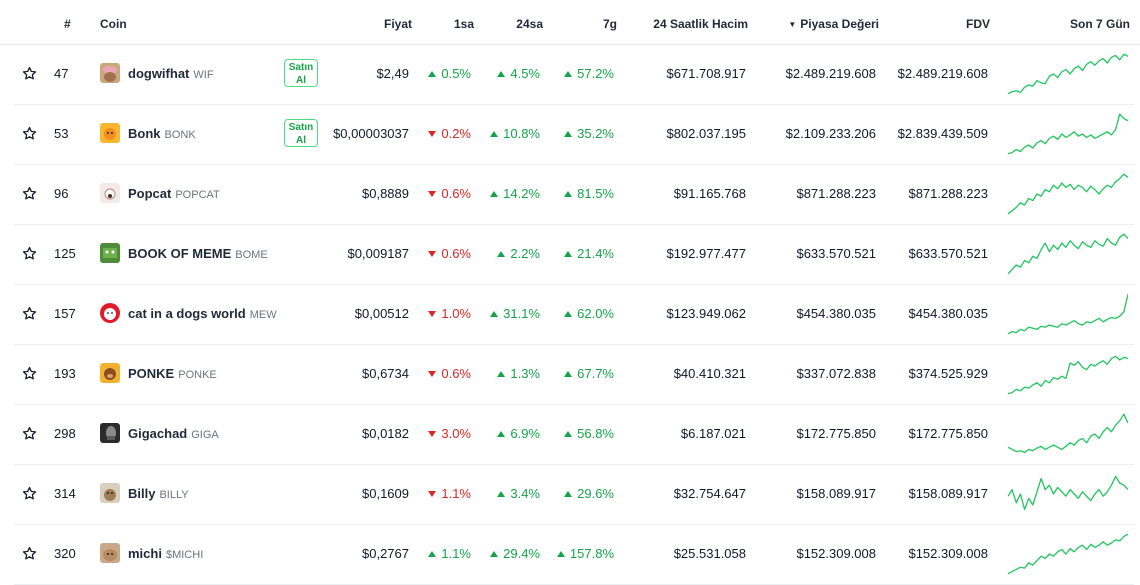 The height and width of the screenshot is (585, 1140). I want to click on michi-logo-icon, so click(110, 553).